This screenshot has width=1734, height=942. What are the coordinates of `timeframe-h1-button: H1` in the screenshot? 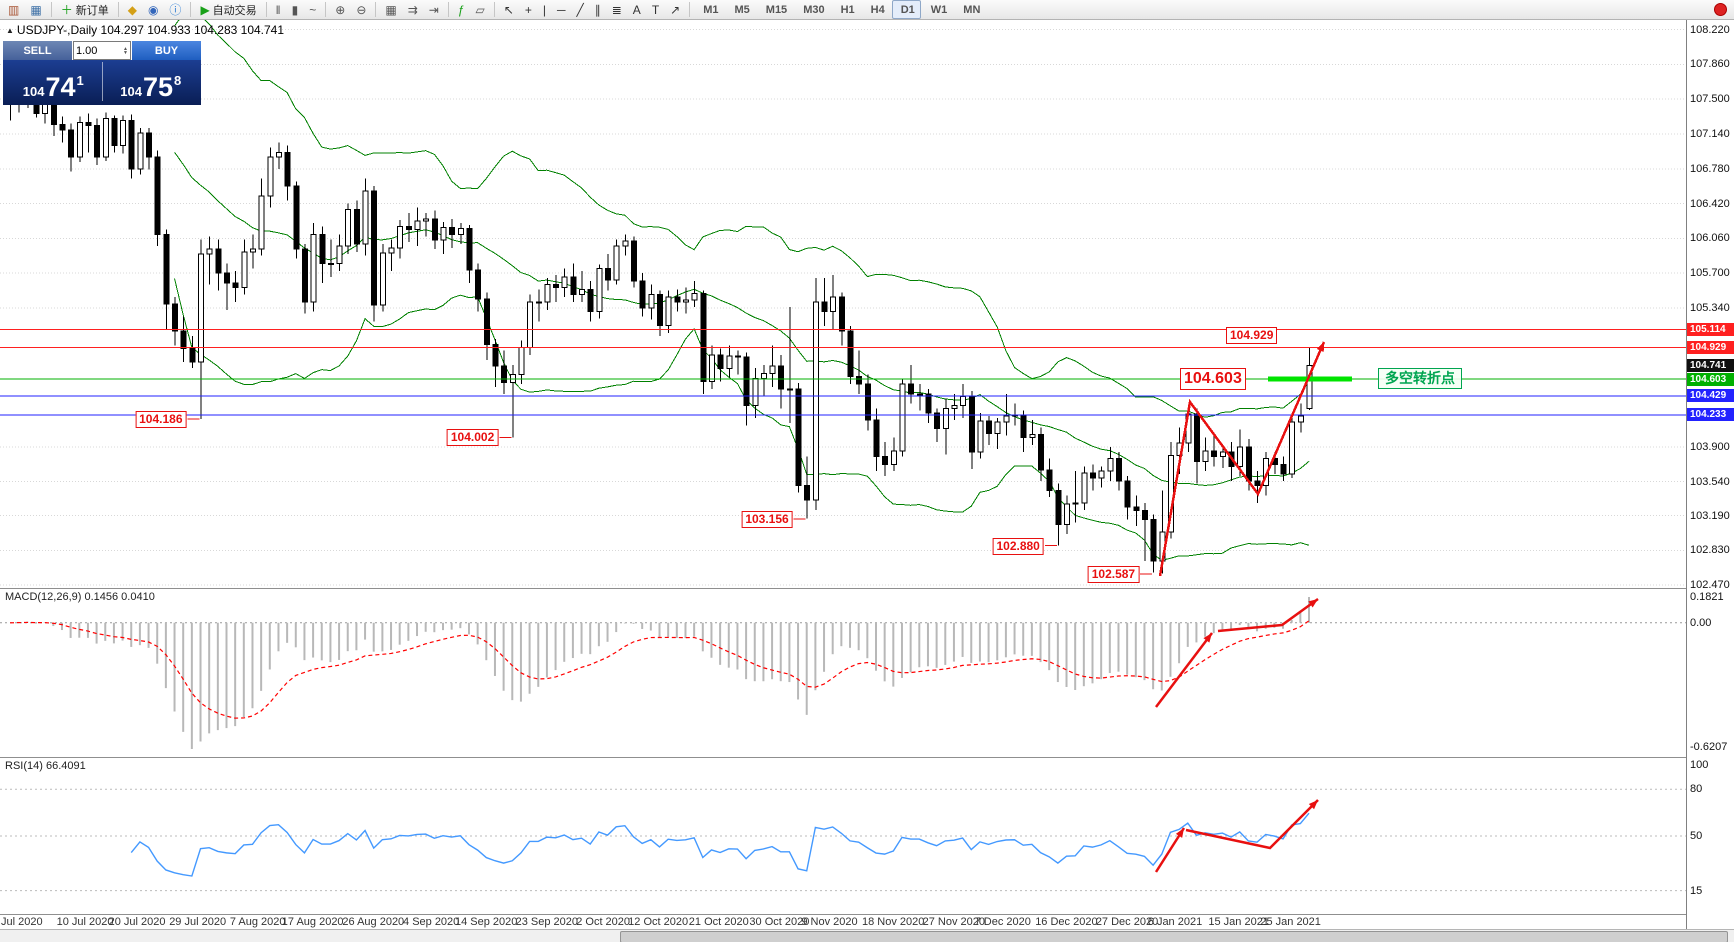 It's located at (846, 9).